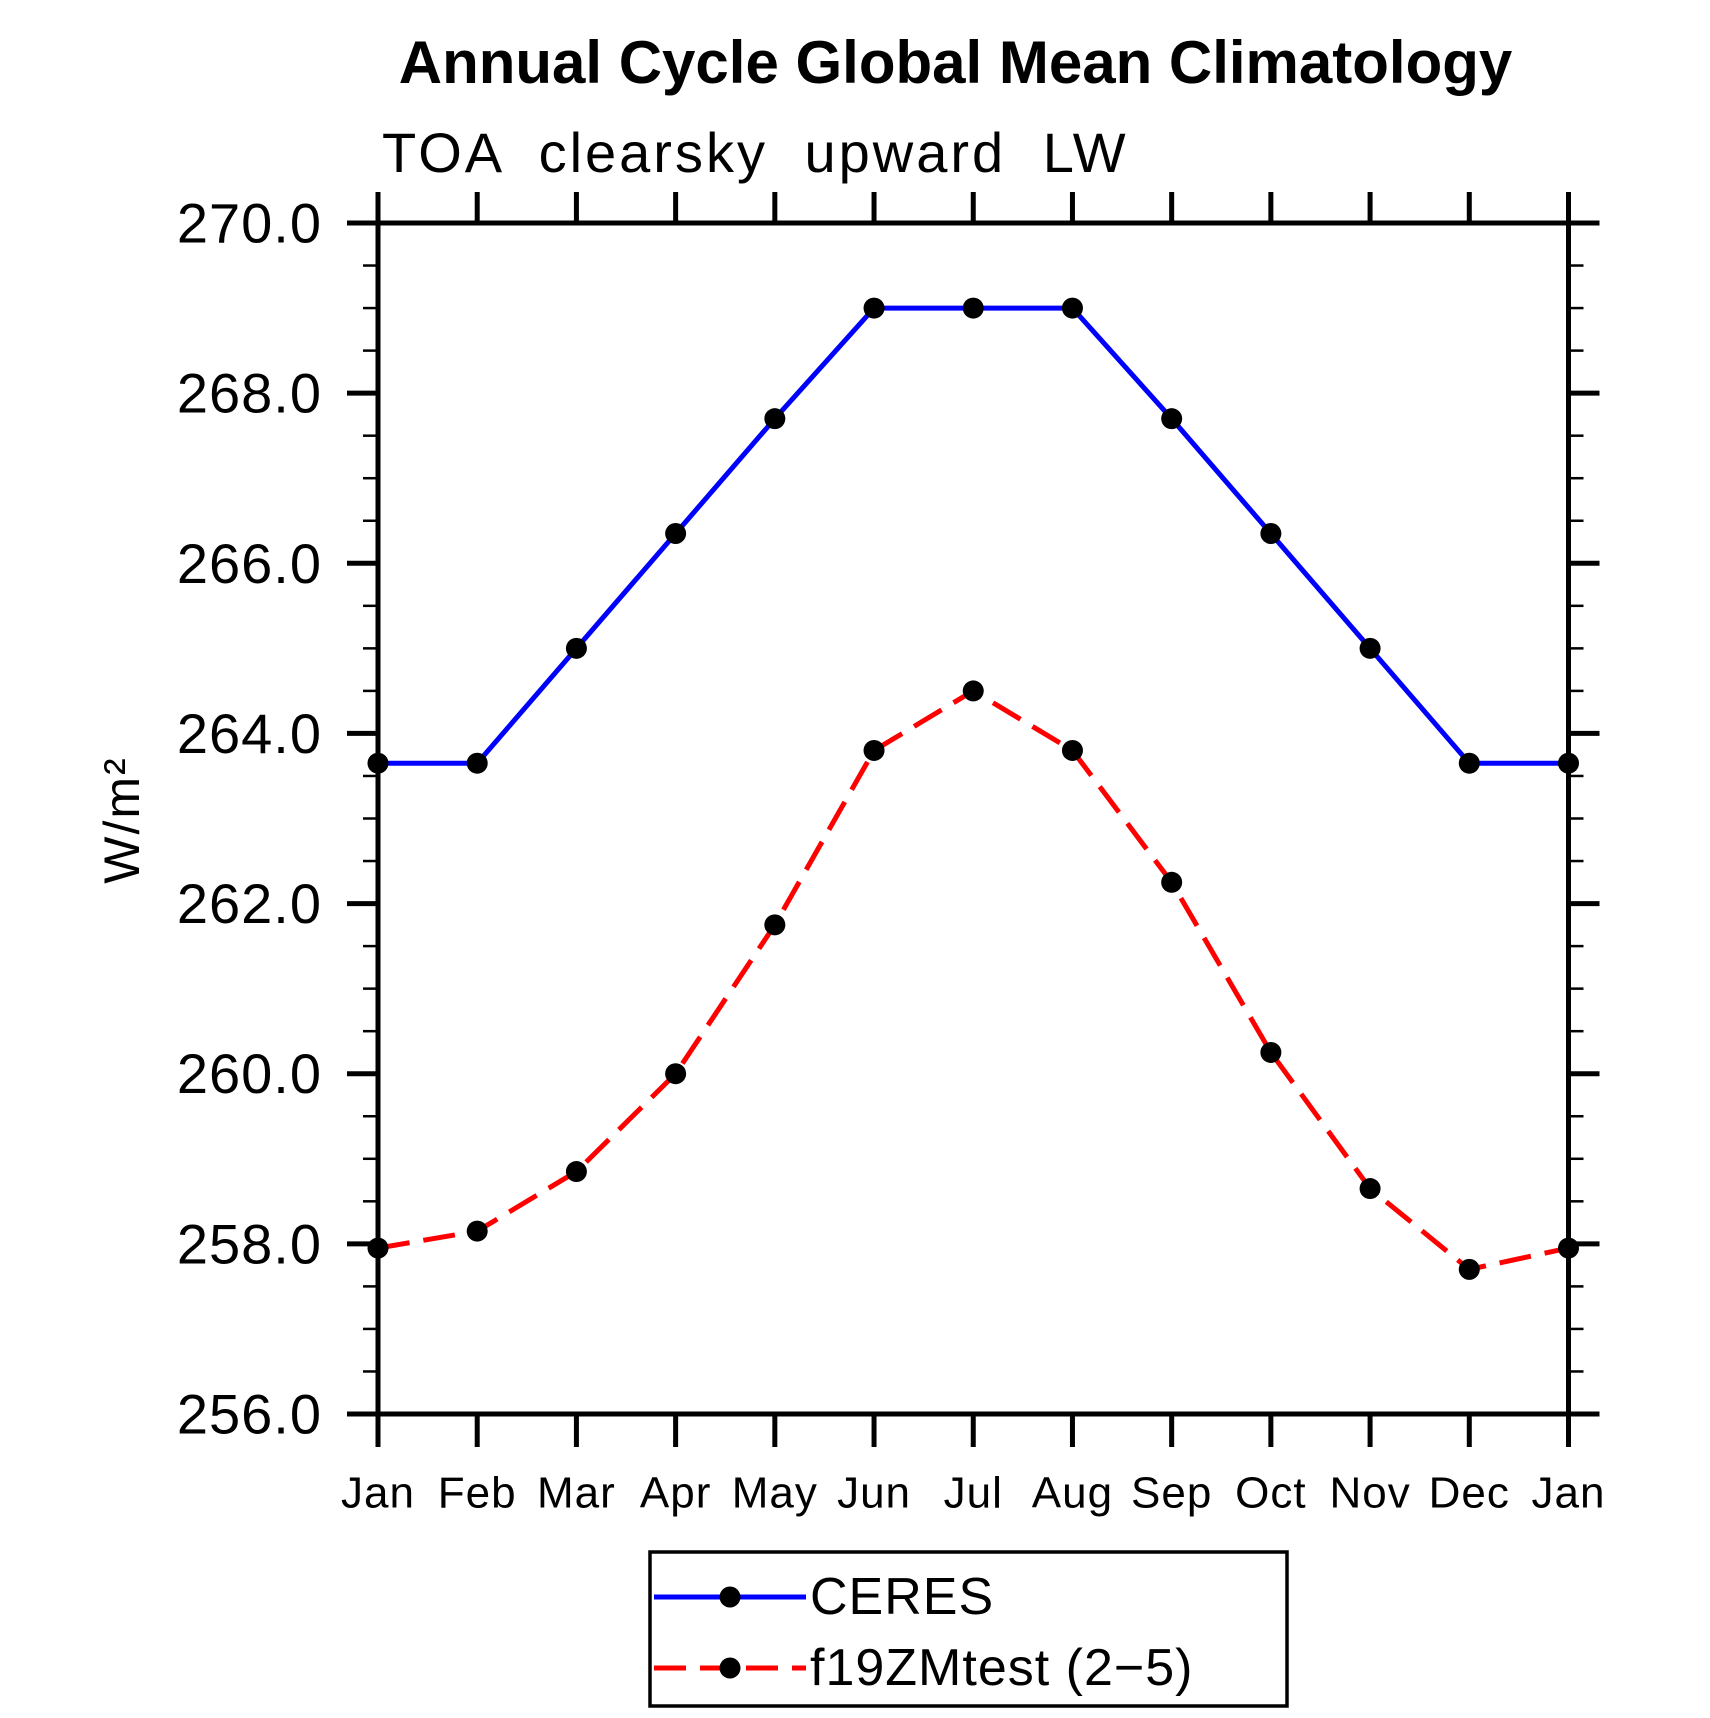 The image size is (1710, 1718). Describe the element at coordinates (973, 1493) in the screenshot. I see `x-tick-label: Jul` at that location.